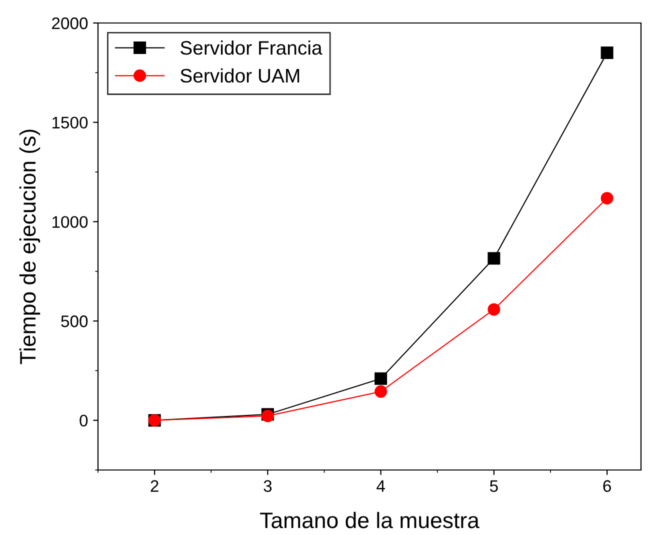  What do you see at coordinates (240, 75) in the screenshot?
I see `legend-label: Servidor UAM` at bounding box center [240, 75].